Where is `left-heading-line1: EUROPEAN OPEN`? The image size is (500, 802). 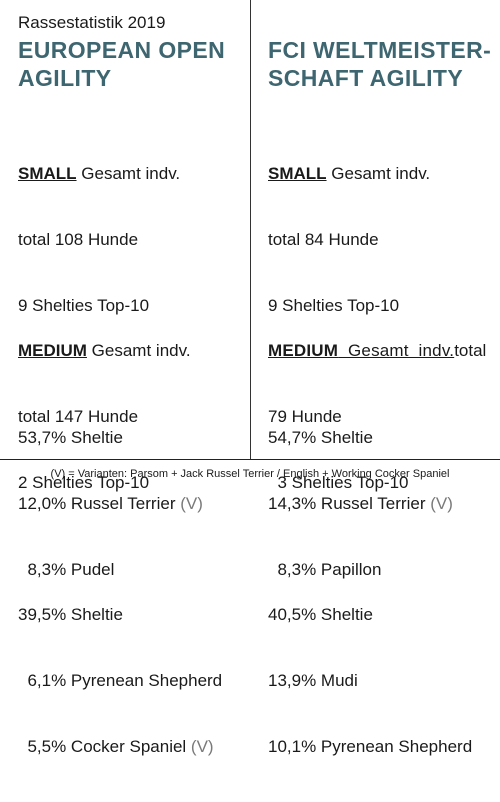
left-heading-line1: EUROPEAN OPEN is located at coordinates (122, 50).